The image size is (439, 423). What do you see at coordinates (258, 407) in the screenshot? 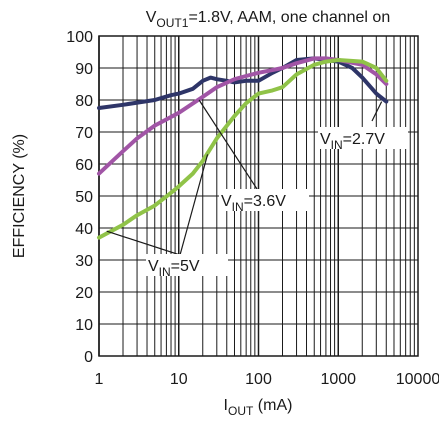
I see `x-axis-label: IOUT (mA)` at bounding box center [258, 407].